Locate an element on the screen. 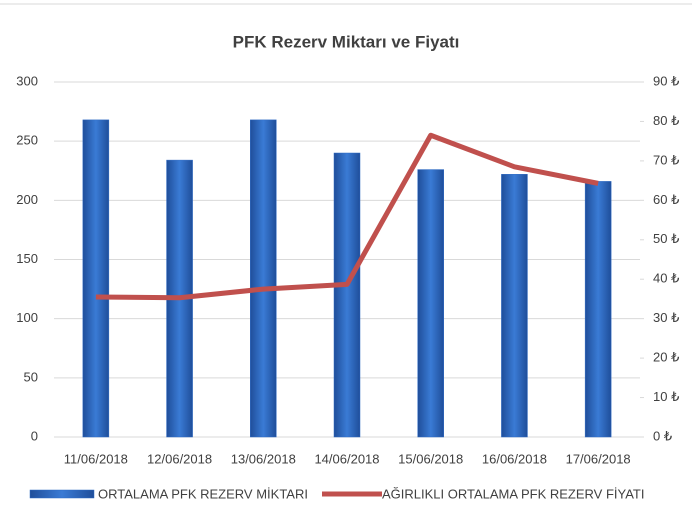 This screenshot has width=692, height=528. x-tick-label: 13/06/2018 is located at coordinates (263, 458).